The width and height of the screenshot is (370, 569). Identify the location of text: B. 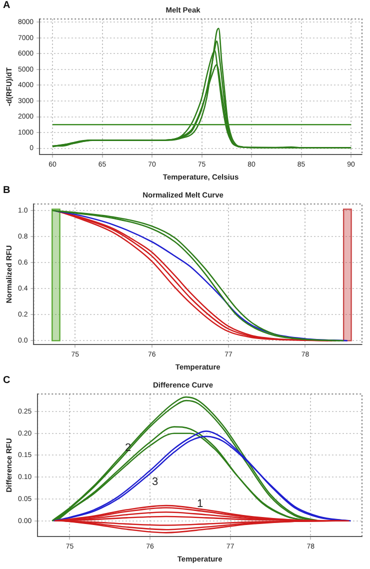
(6, 190).